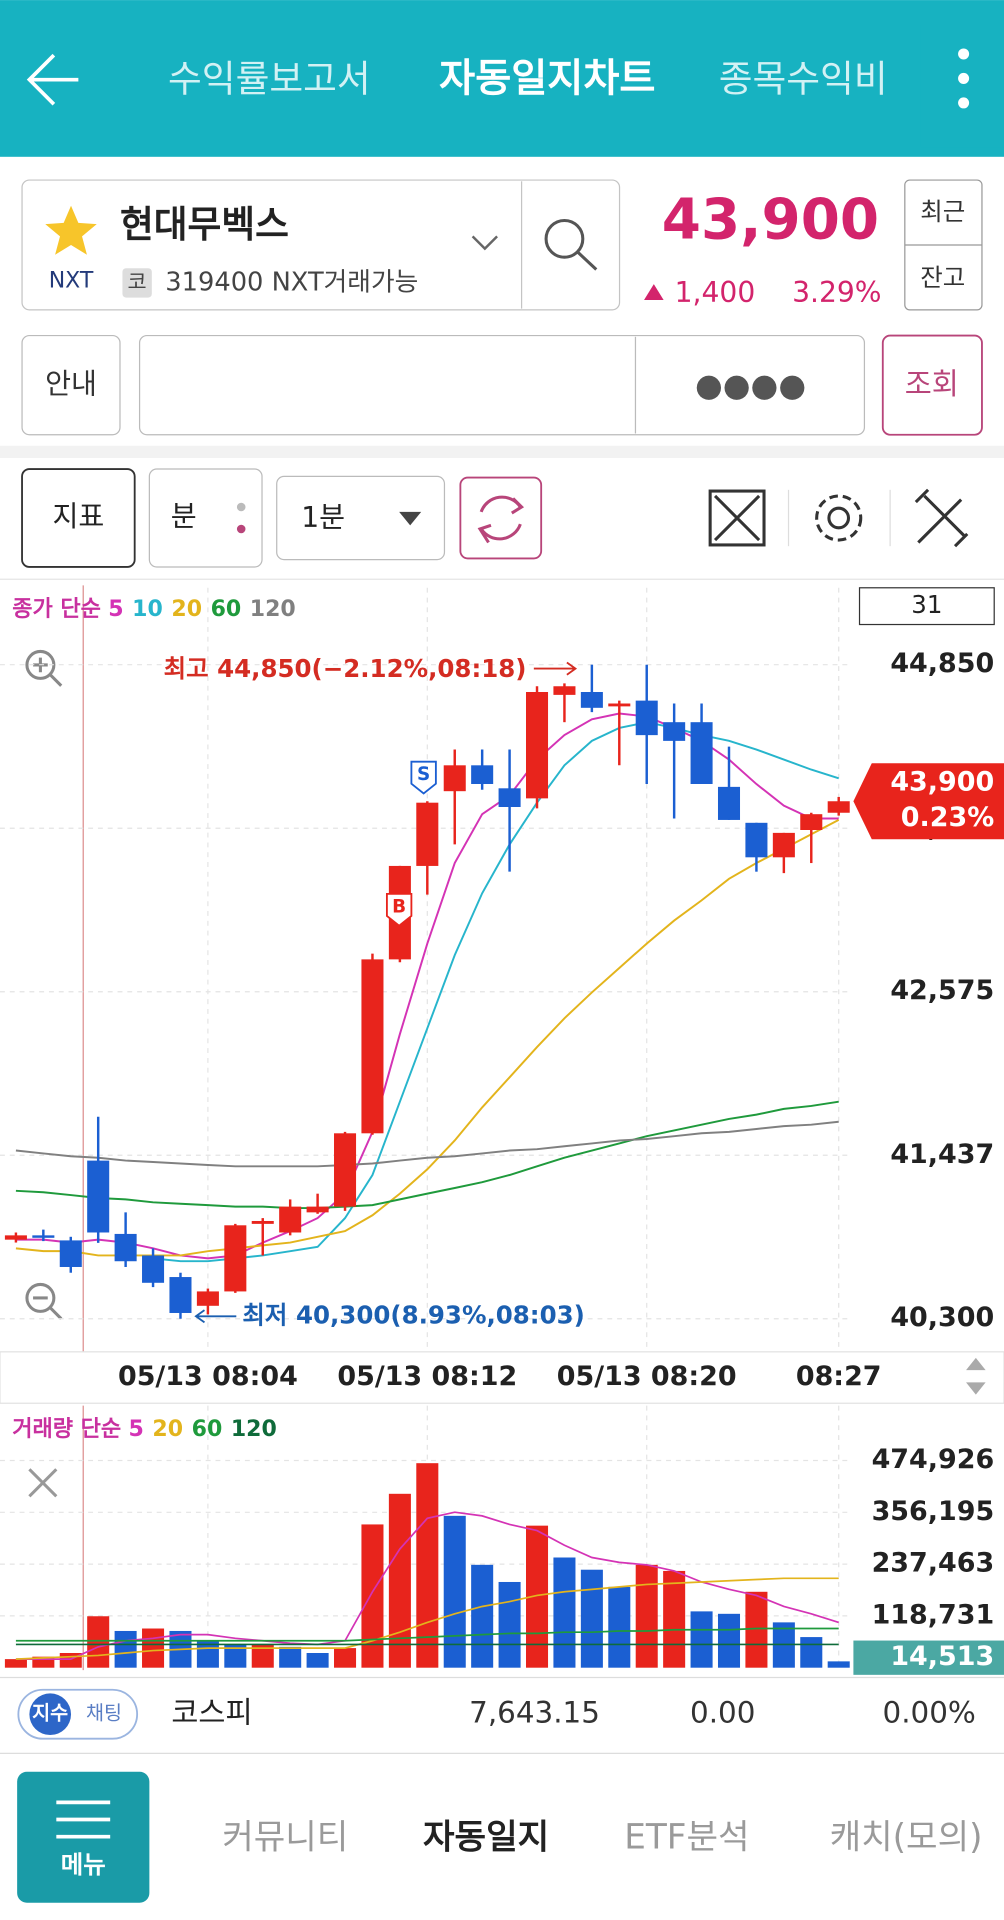 The width and height of the screenshot is (1004, 1920). Describe the element at coordinates (933, 1563) in the screenshot. I see `y-tick-label: 237,463` at that location.